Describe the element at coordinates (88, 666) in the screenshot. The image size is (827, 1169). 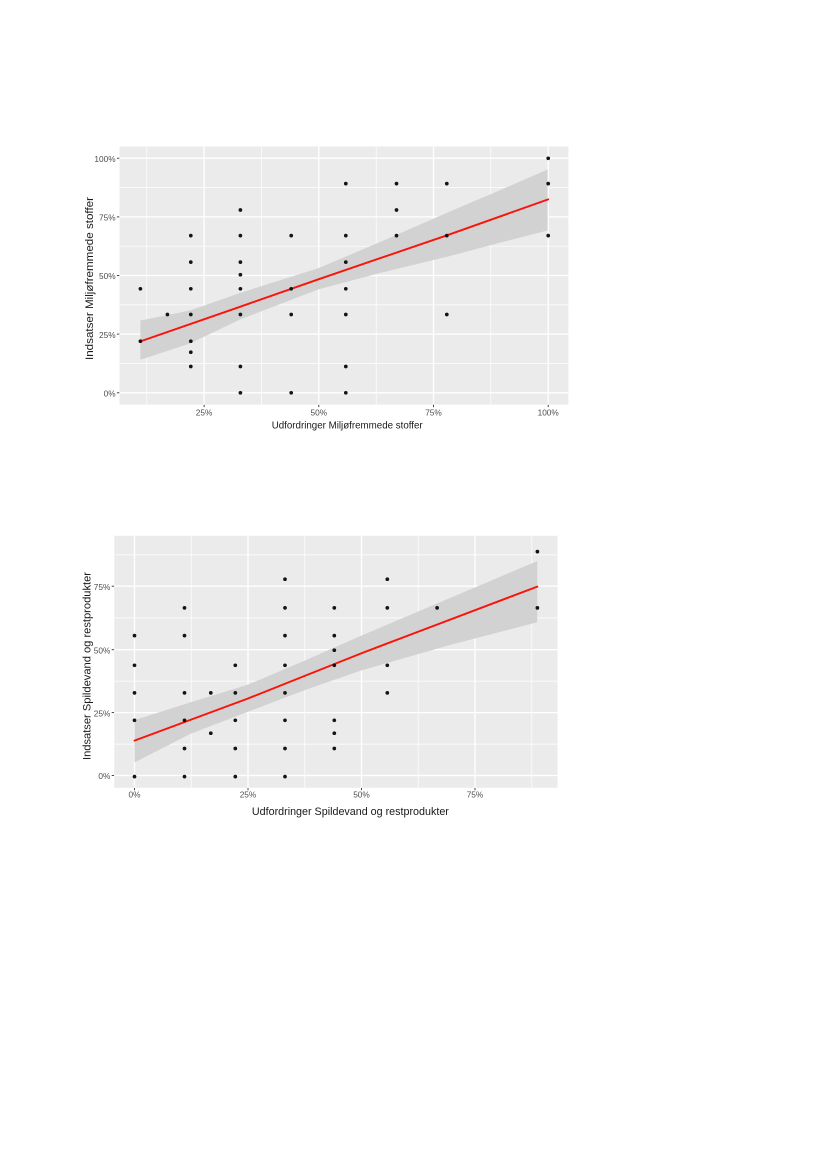
I see `svg-text:Indsatser Spildevand og restpr: Indsatser Spildevand og restprodukter` at that location.